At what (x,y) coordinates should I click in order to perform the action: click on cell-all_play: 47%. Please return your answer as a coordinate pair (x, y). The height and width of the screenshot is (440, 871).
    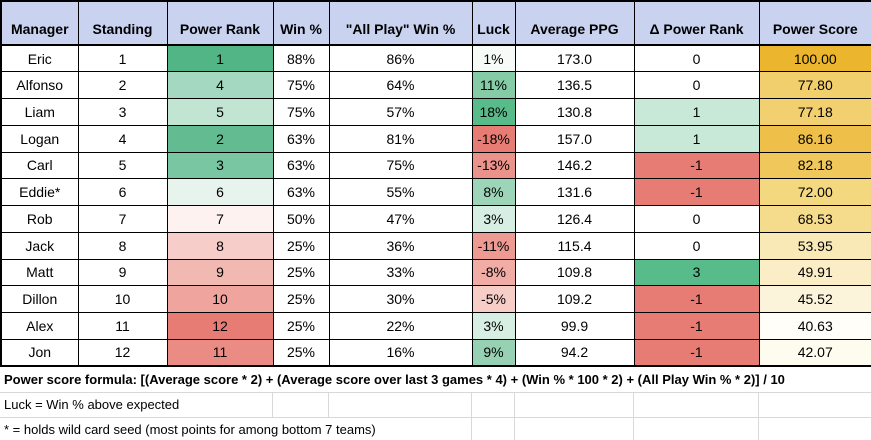
    Looking at the image, I should click on (400, 219).